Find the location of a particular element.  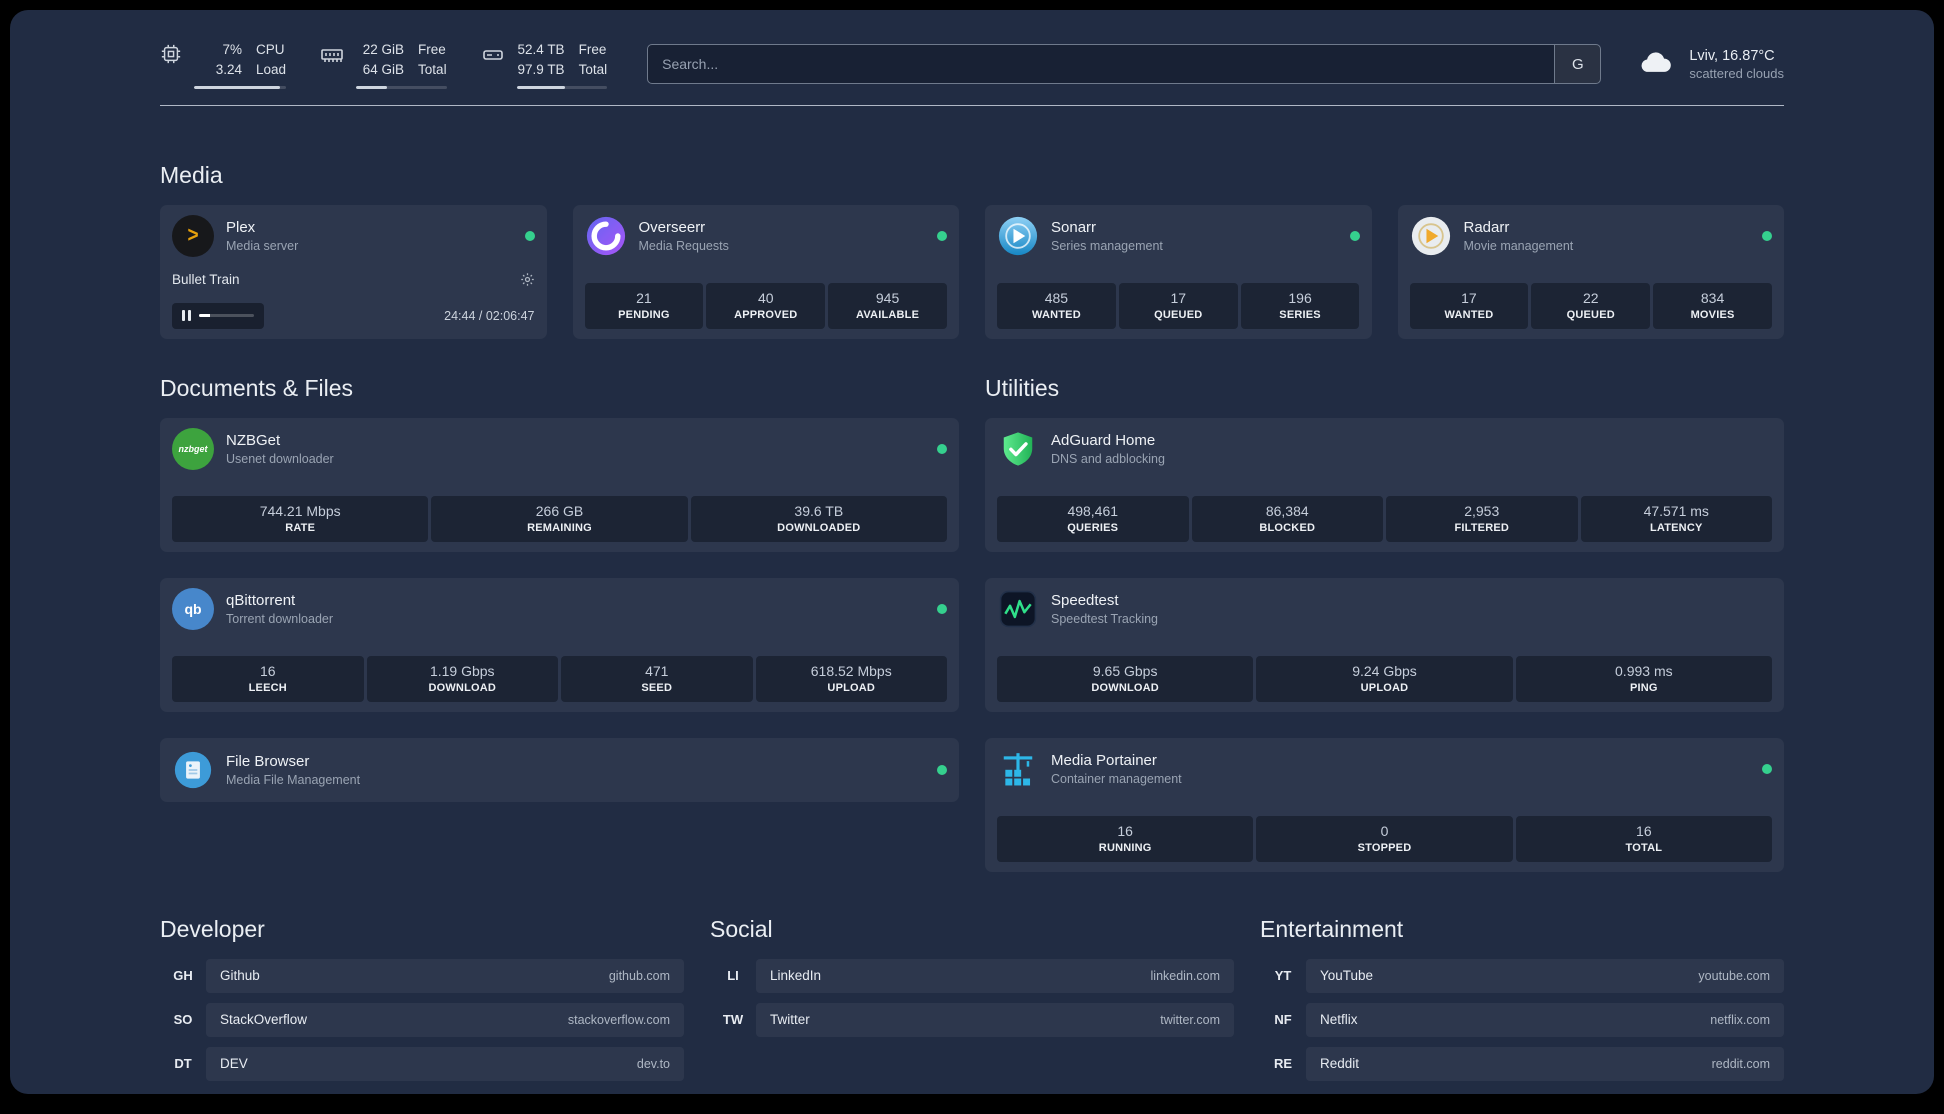

search-bar: G is located at coordinates (1124, 64).